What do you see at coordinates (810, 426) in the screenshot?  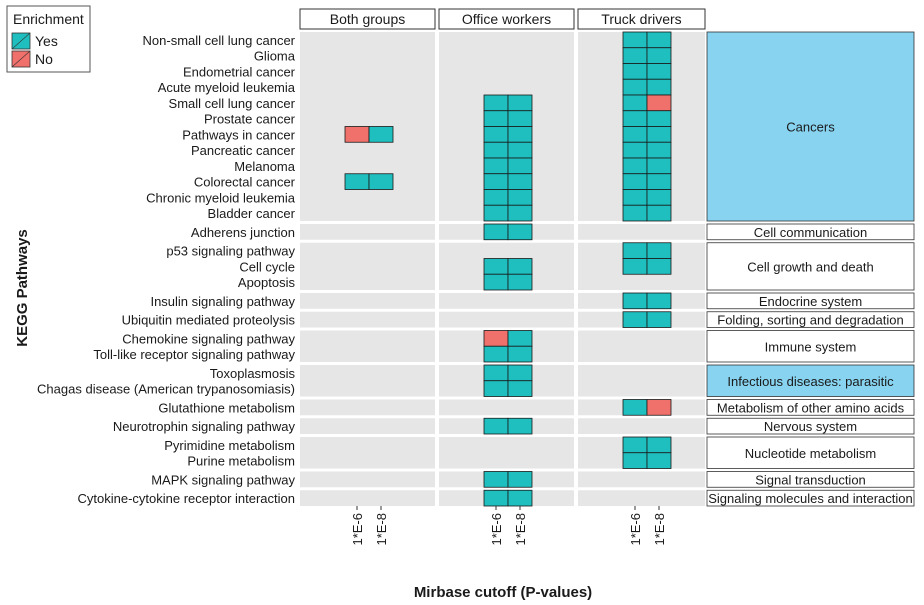 I see `category-label: Nervous system` at bounding box center [810, 426].